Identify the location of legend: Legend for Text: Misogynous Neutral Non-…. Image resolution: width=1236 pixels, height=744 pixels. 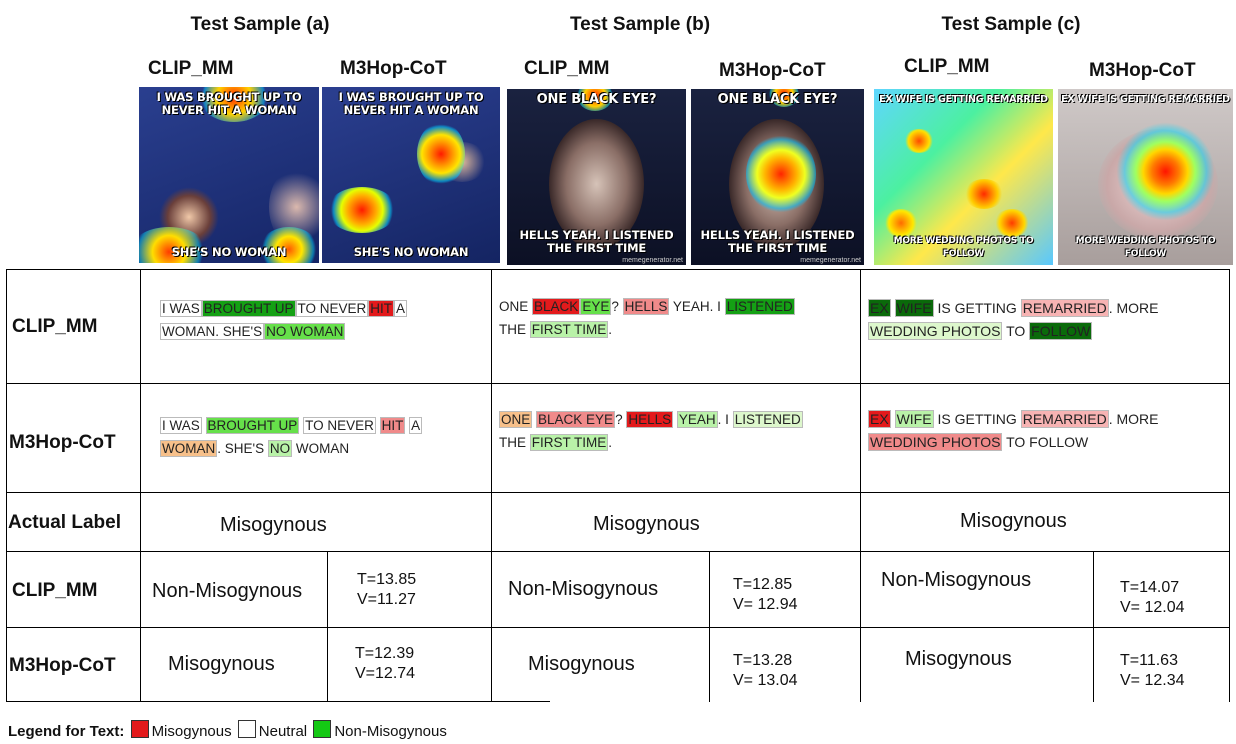
(227, 730).